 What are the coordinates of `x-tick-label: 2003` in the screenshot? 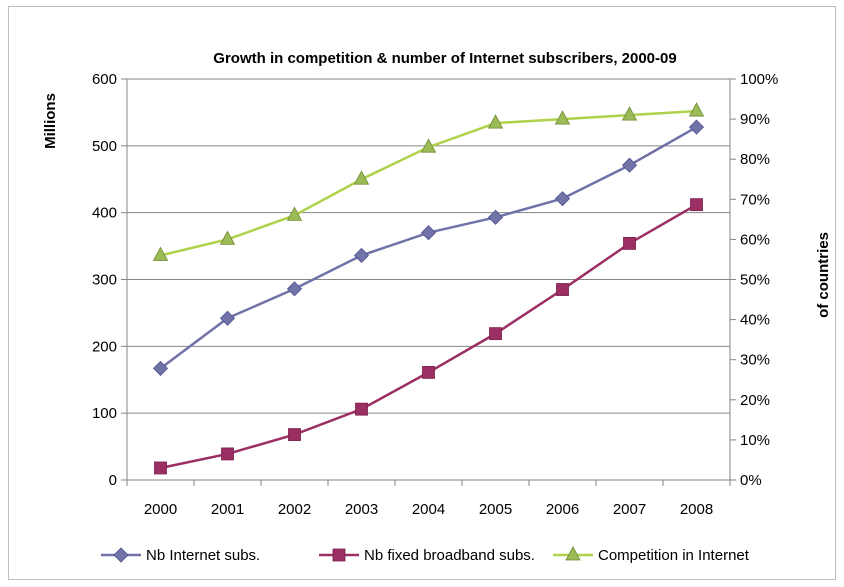 It's located at (361, 509).